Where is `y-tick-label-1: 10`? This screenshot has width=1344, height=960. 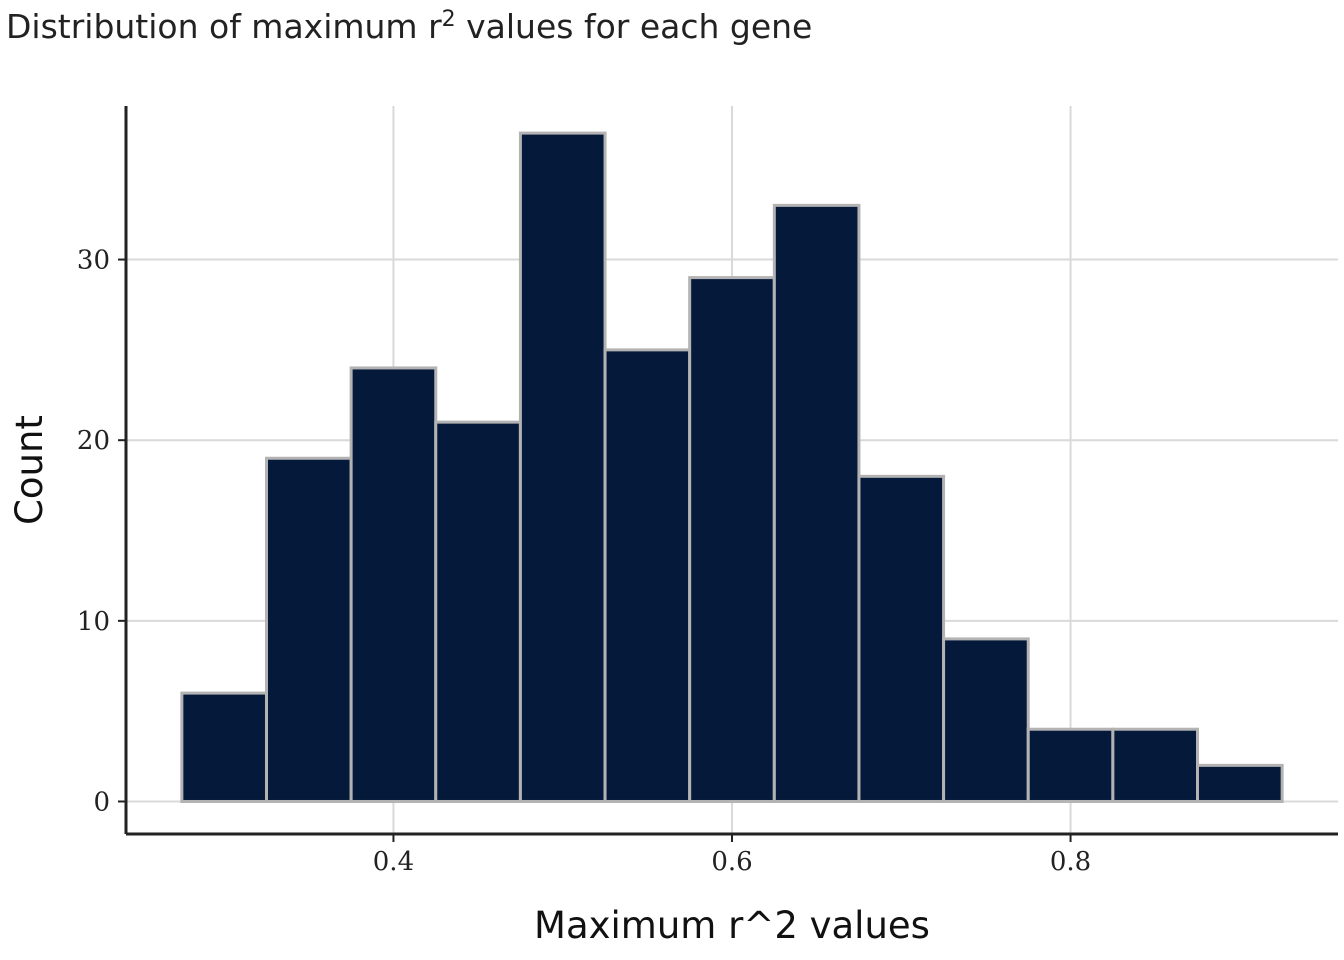 y-tick-label-1: 10 is located at coordinates (93, 622).